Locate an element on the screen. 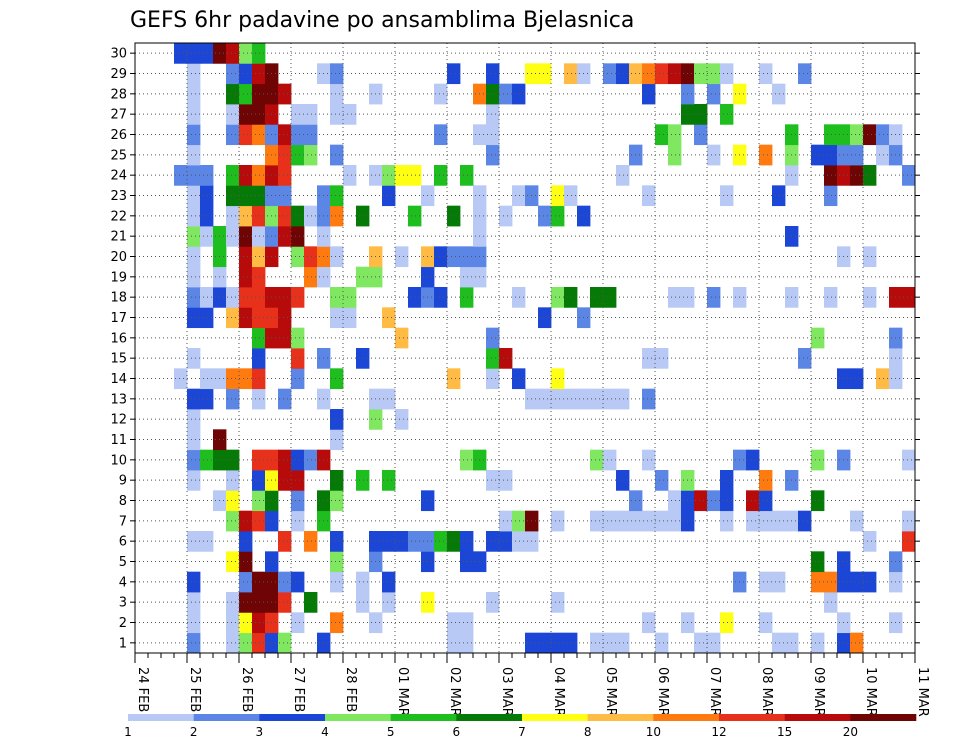  y-tick-label: 11 is located at coordinates (118, 440).